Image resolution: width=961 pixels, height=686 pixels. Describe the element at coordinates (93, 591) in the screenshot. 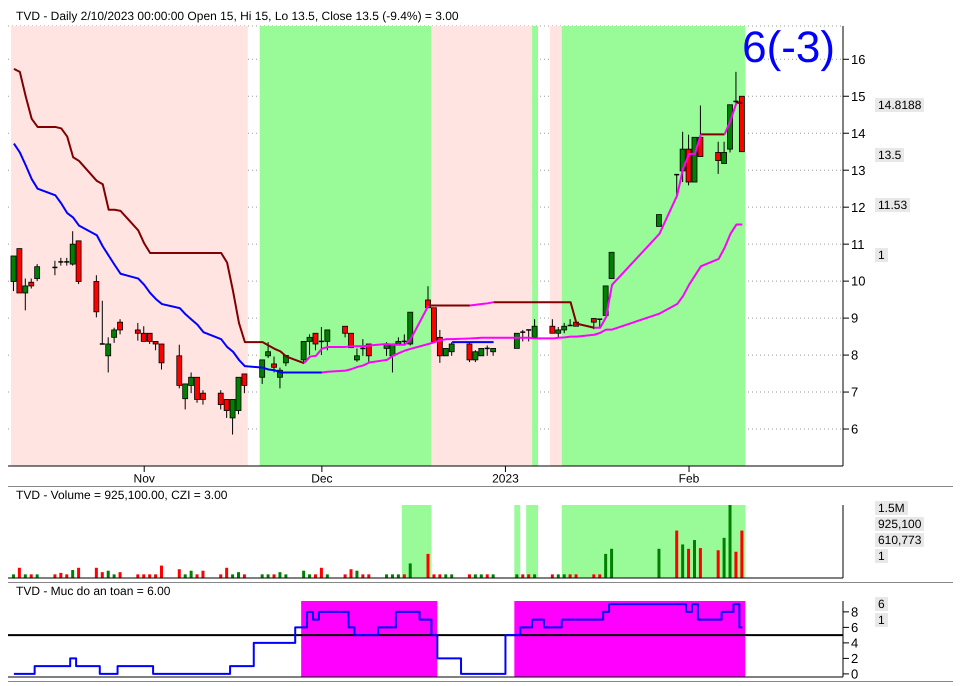

I see `chart-title: TVD - Muc do an toan = 6.00` at that location.